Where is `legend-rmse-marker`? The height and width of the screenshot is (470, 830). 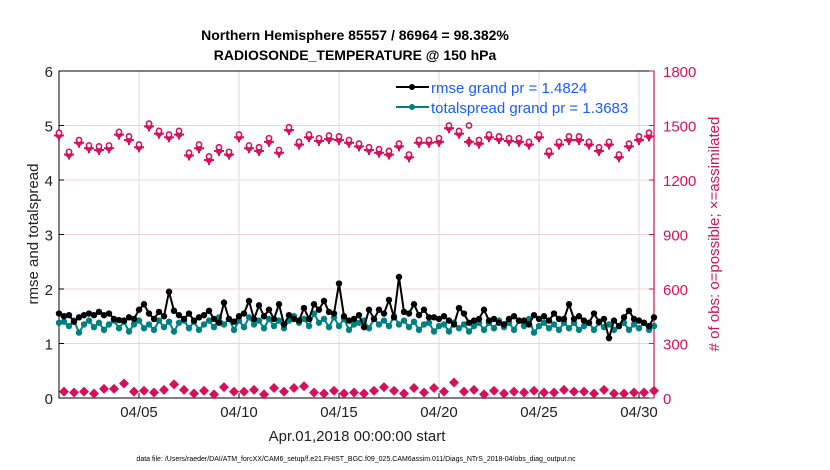 legend-rmse-marker is located at coordinates (412, 87).